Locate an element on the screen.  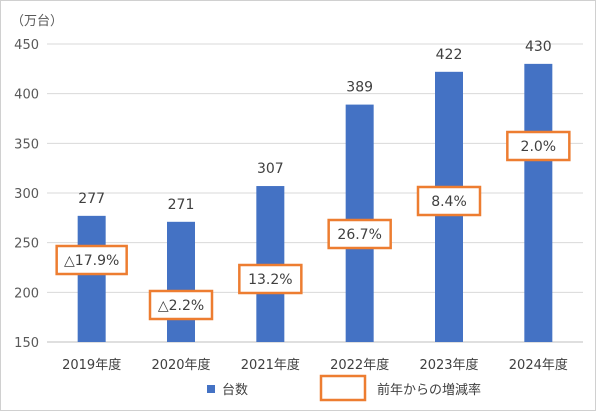
x-category-label: 2022年度 is located at coordinates (359, 365).